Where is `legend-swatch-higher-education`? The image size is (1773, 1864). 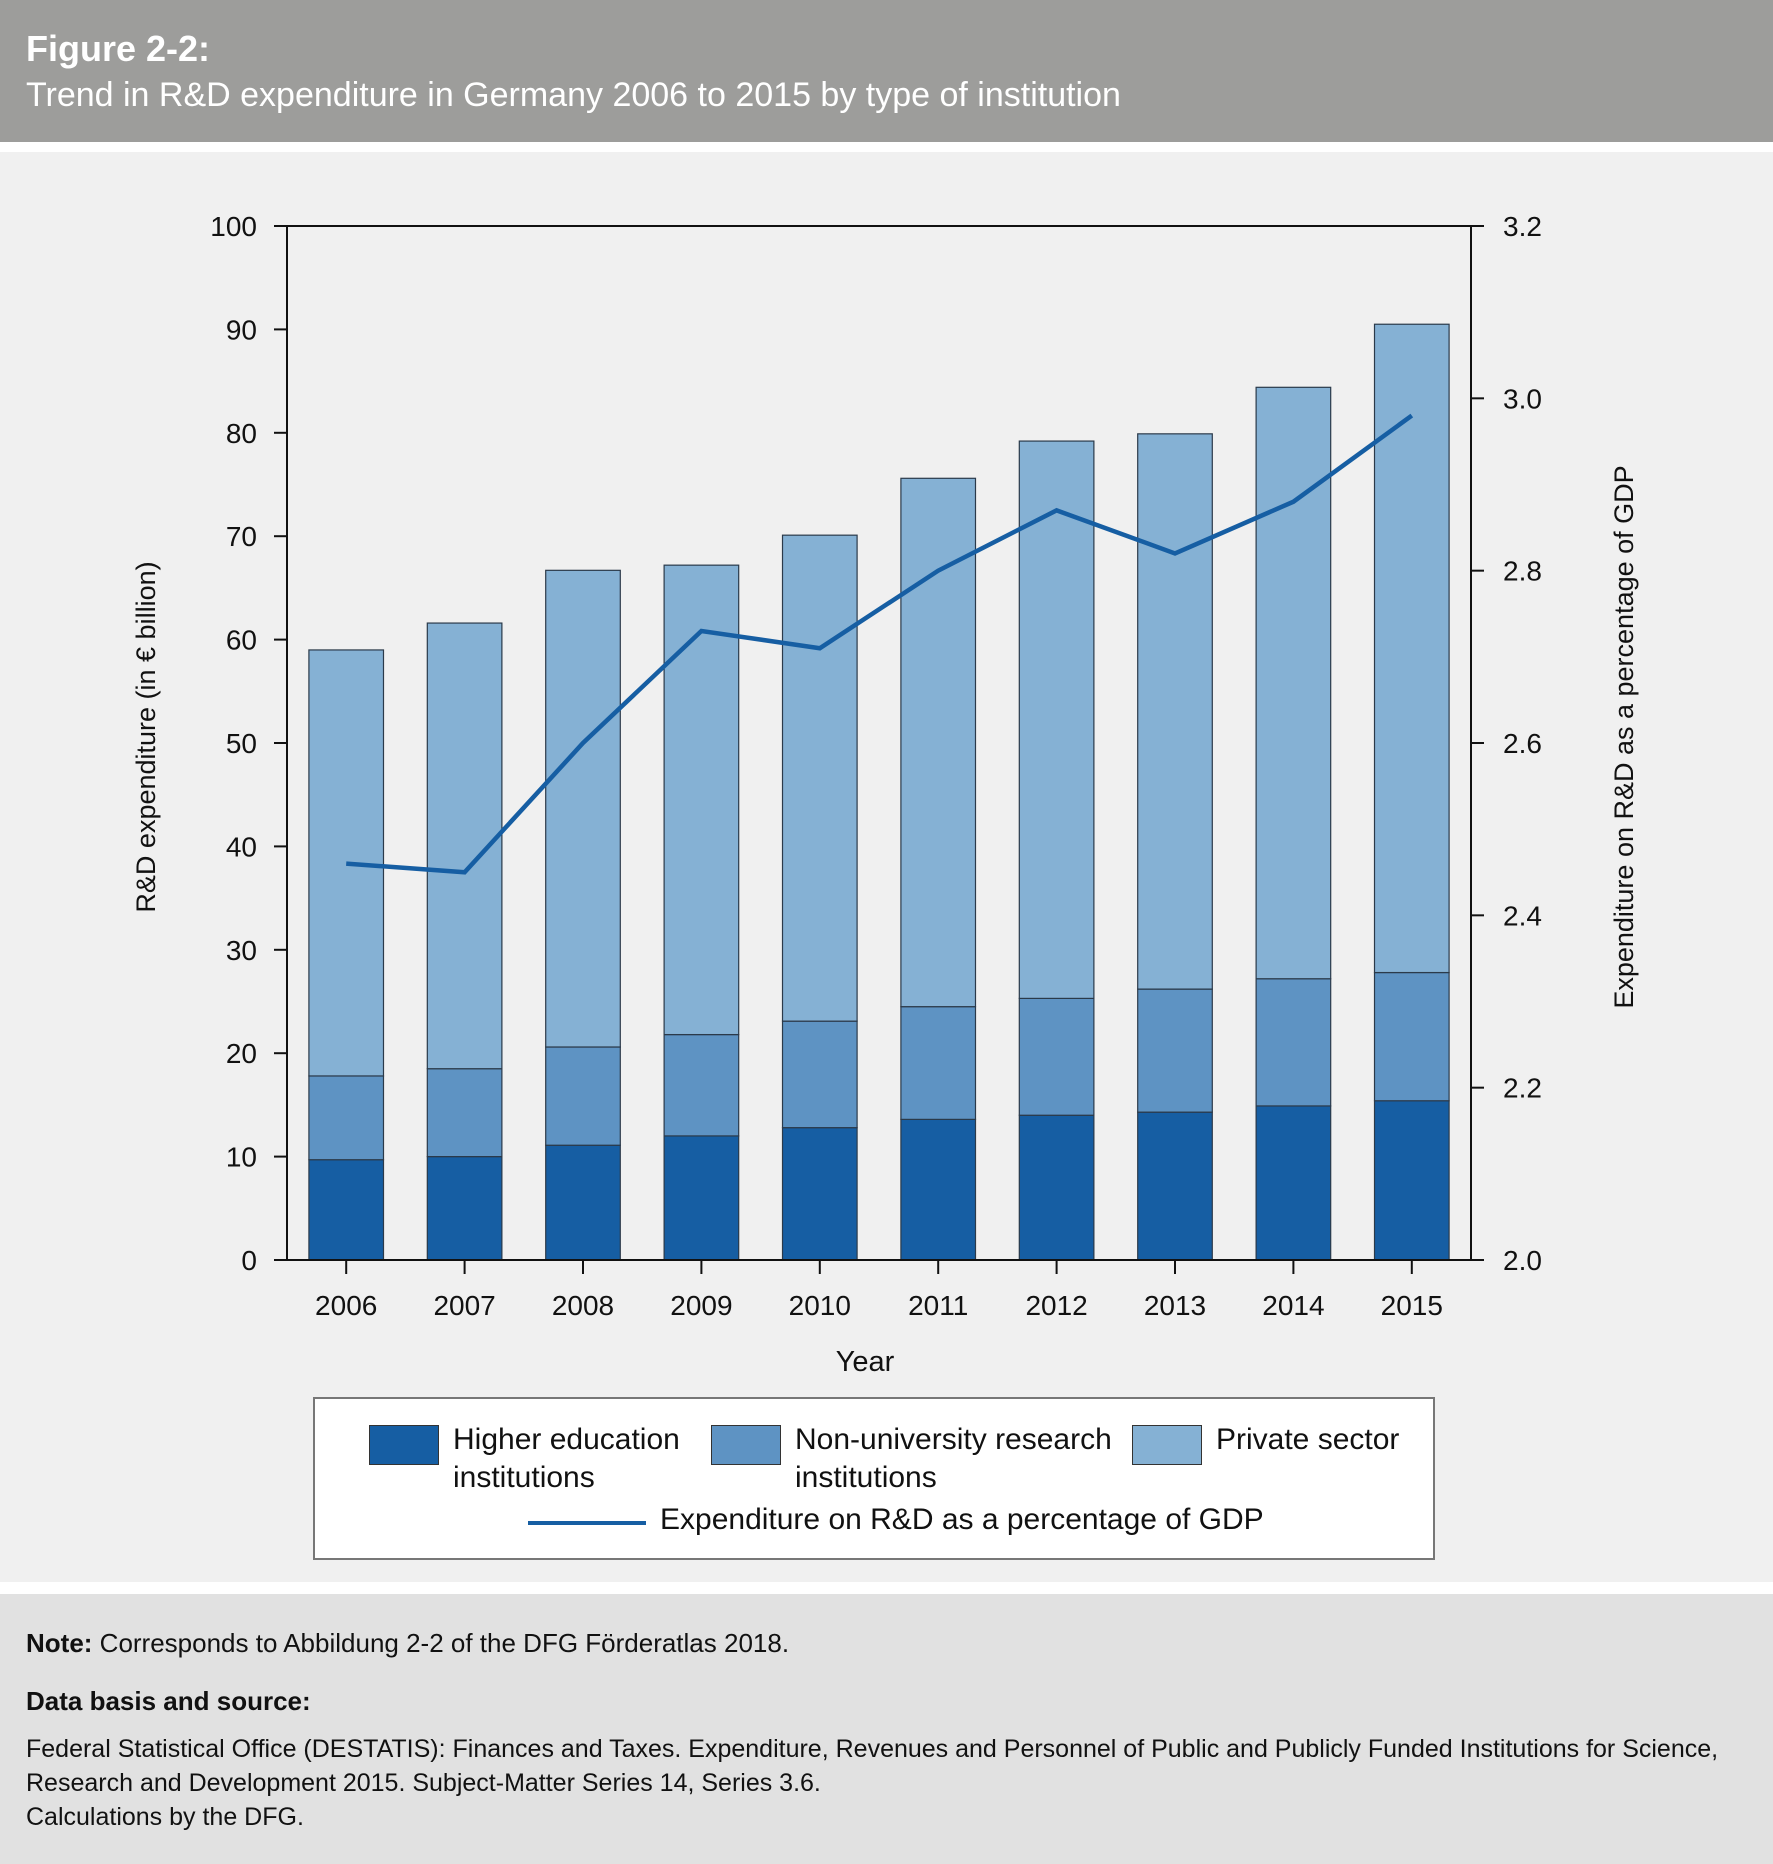 legend-swatch-higher-education is located at coordinates (404, 1445).